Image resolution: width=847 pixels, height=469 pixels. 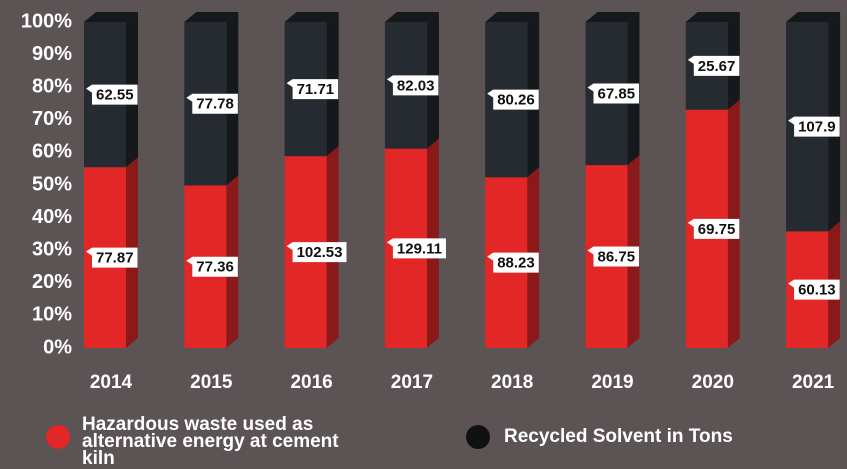 What do you see at coordinates (115, 95) in the screenshot?
I see `data-label: 62.55` at bounding box center [115, 95].